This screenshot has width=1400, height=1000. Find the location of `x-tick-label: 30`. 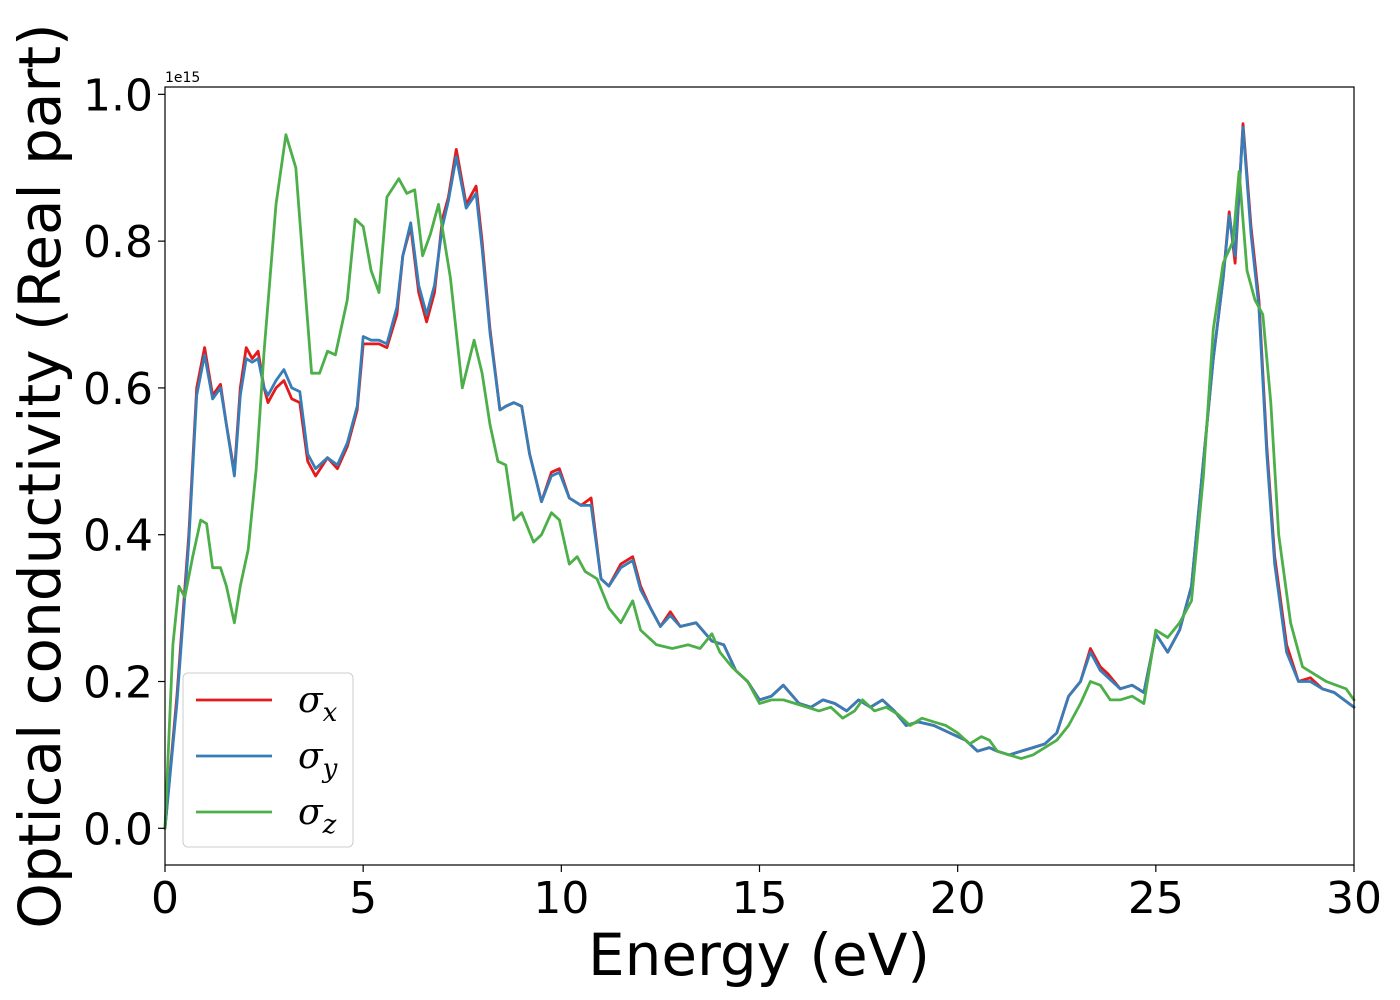

x-tick-label: 30 is located at coordinates (1354, 898).